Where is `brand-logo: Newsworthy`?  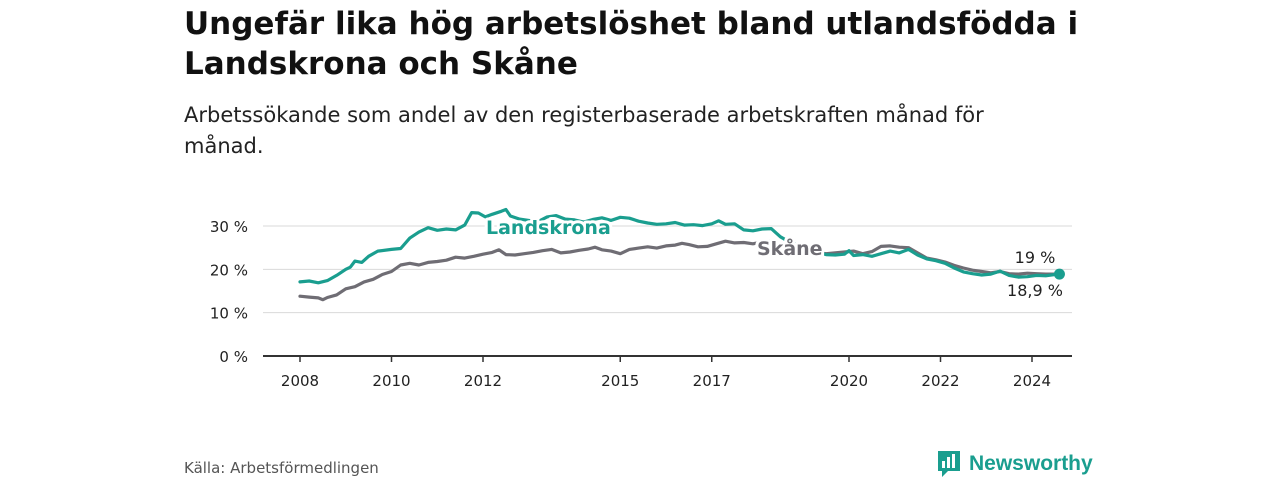 brand-logo: Newsworthy is located at coordinates (1014, 464).